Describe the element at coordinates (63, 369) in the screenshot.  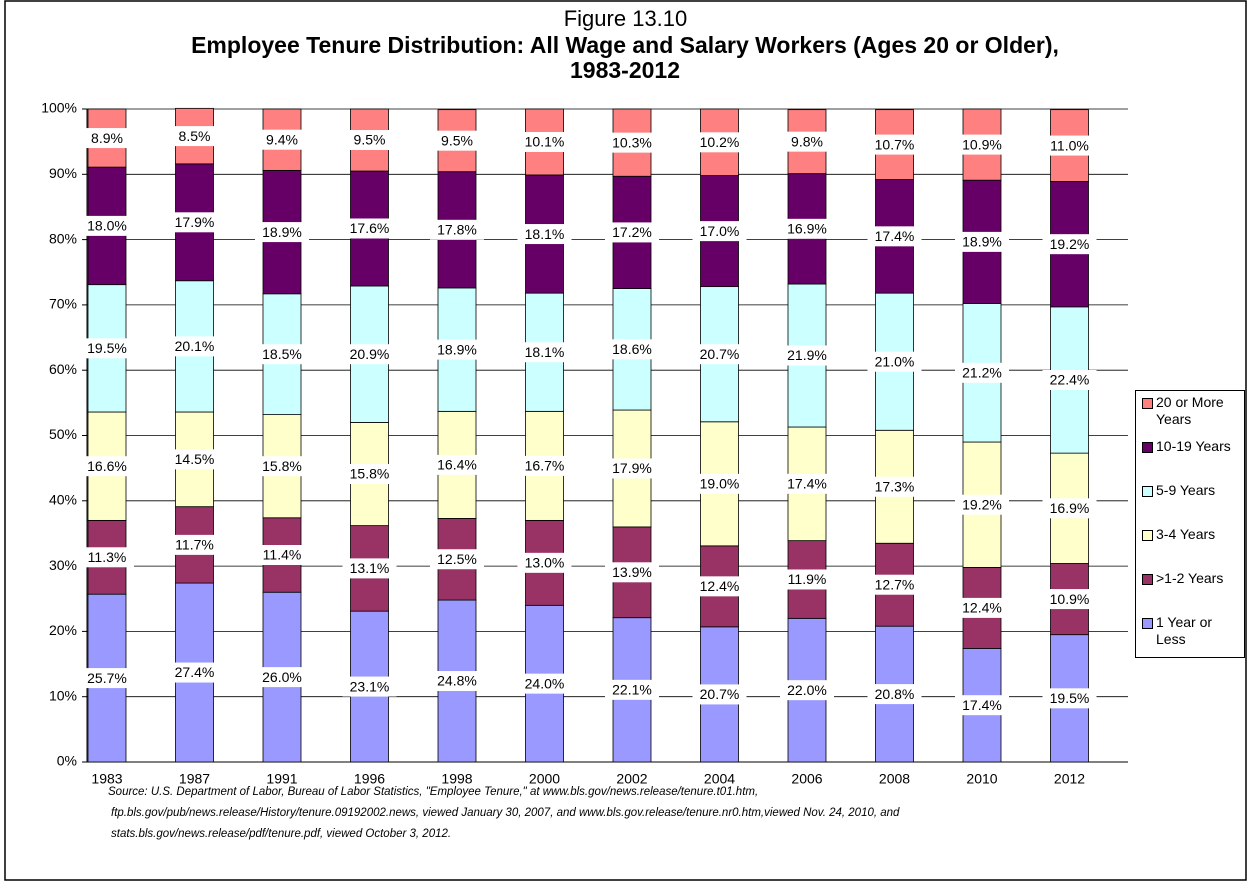
I see `y-tick-label: 60%` at that location.